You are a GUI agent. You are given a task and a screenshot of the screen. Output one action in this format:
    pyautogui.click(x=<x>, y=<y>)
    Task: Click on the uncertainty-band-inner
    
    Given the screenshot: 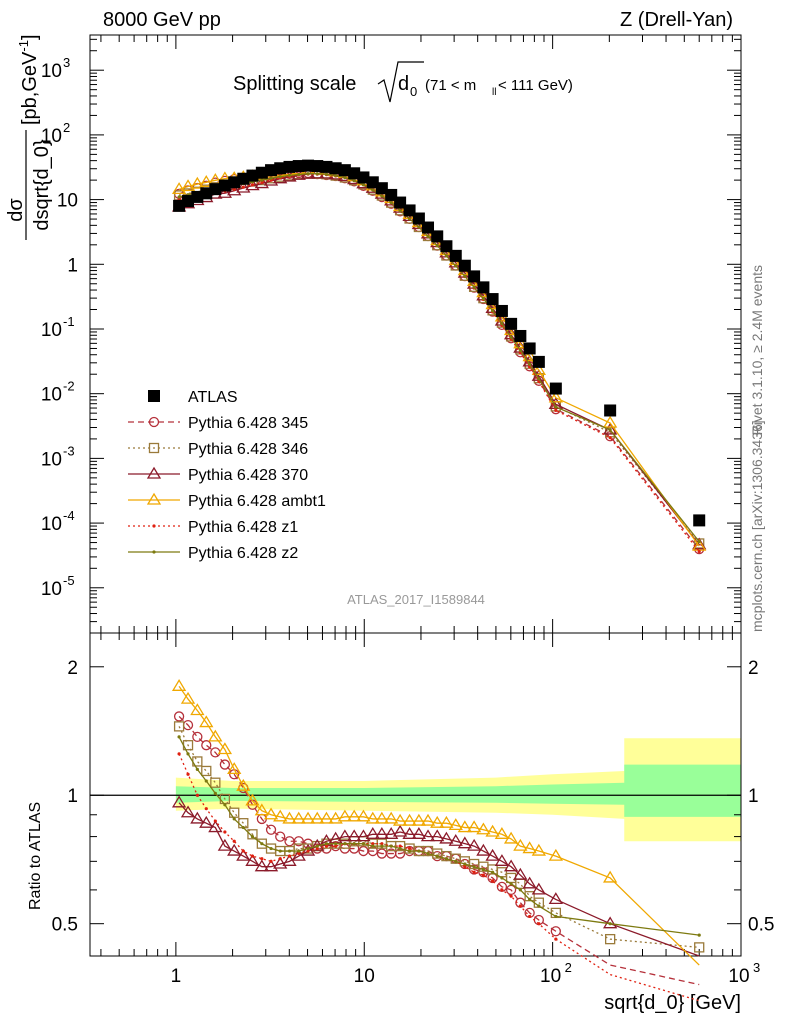 What is the action you would take?
    pyautogui.click(x=458, y=790)
    